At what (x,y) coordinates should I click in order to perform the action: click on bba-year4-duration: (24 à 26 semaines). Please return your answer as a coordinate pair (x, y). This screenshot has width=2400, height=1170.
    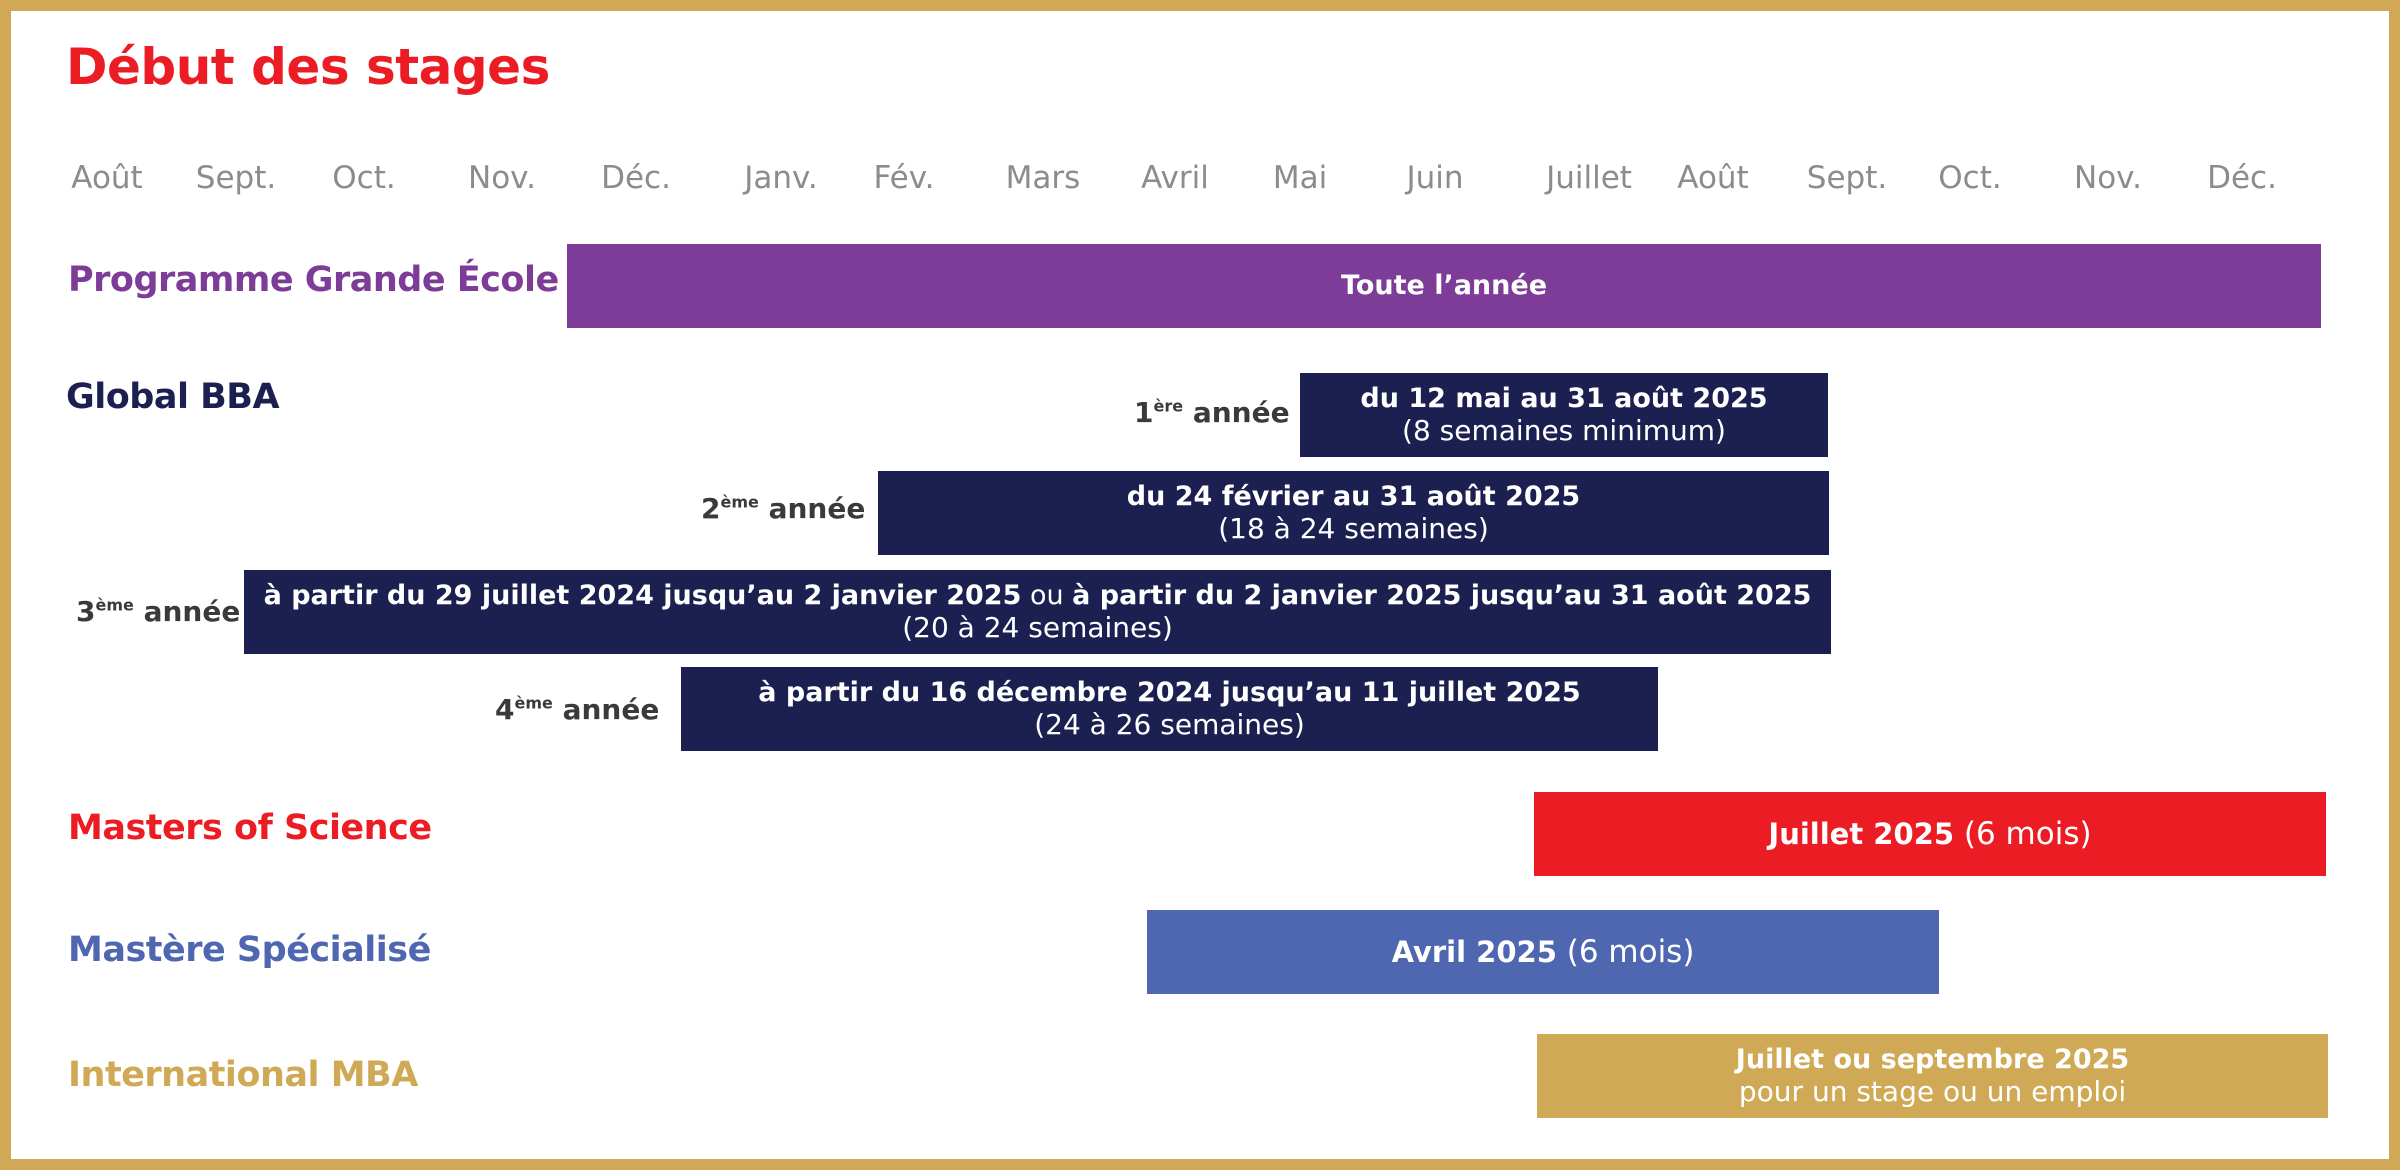
    Looking at the image, I should click on (1169, 724).